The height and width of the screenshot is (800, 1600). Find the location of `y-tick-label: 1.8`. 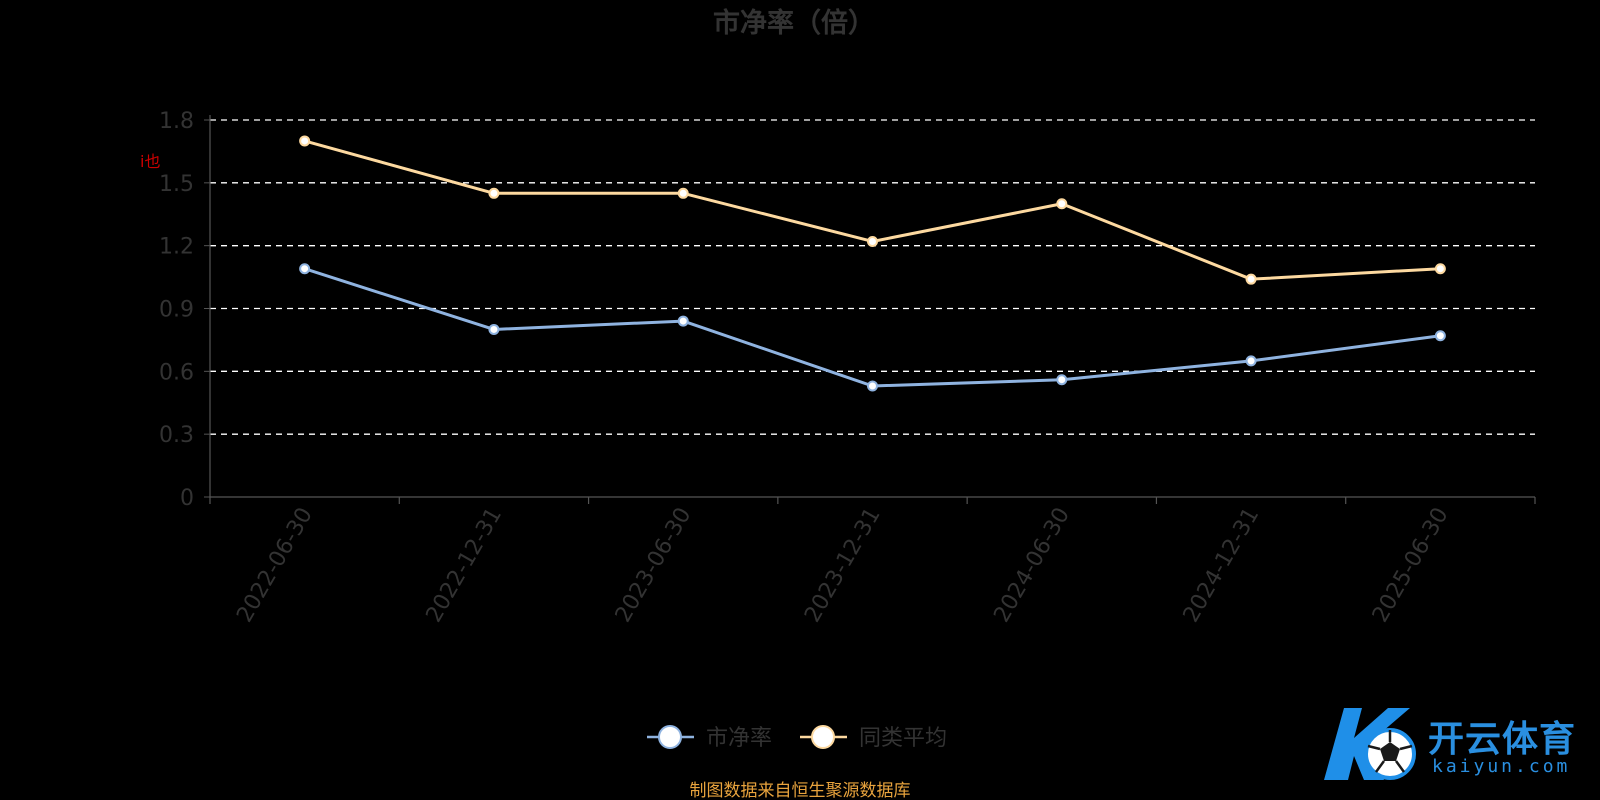

y-tick-label: 1.8 is located at coordinates (176, 121).